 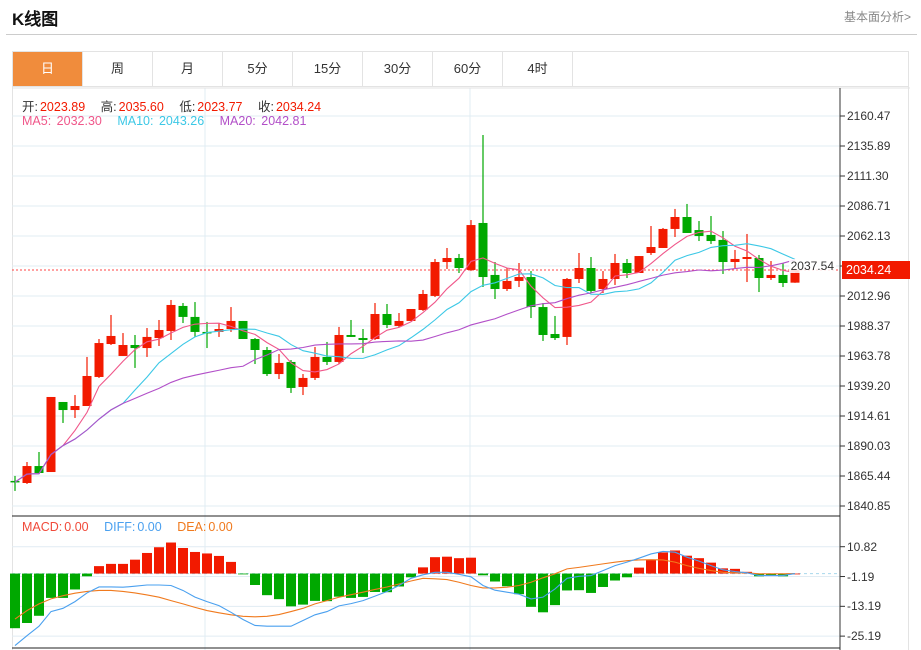 What do you see at coordinates (868, 175) in the screenshot?
I see `y-tick-label: 2111.30` at bounding box center [868, 175].